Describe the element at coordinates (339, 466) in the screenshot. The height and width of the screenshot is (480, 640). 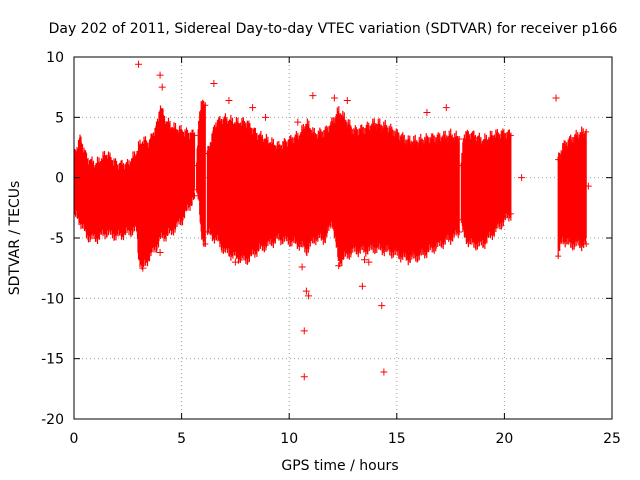
I see `x-axis-label: GPS time / hours` at that location.